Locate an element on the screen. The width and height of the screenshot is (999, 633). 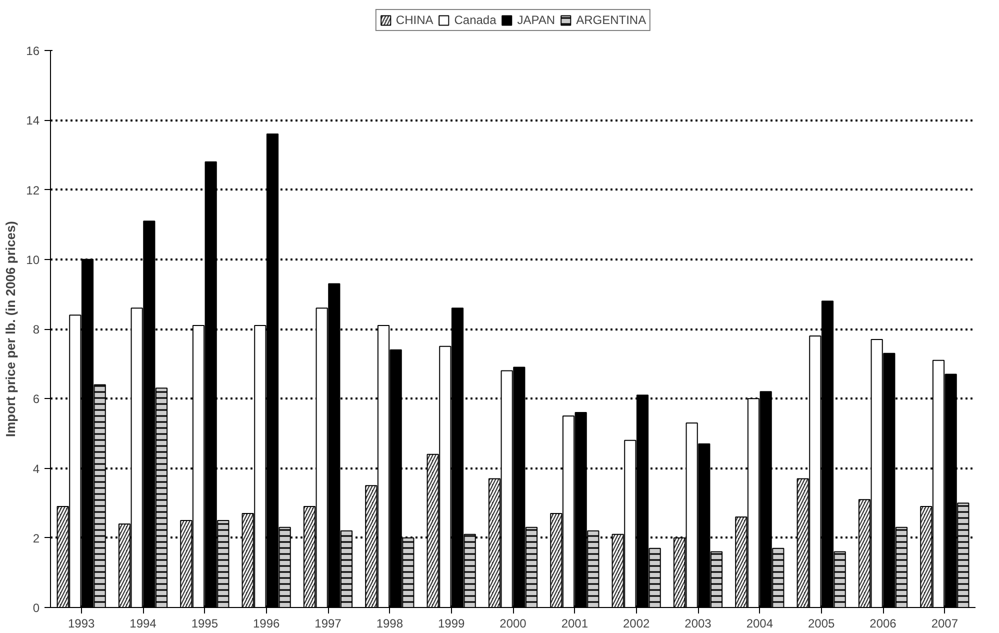
y-tick-label: 12 is located at coordinates (33, 190).